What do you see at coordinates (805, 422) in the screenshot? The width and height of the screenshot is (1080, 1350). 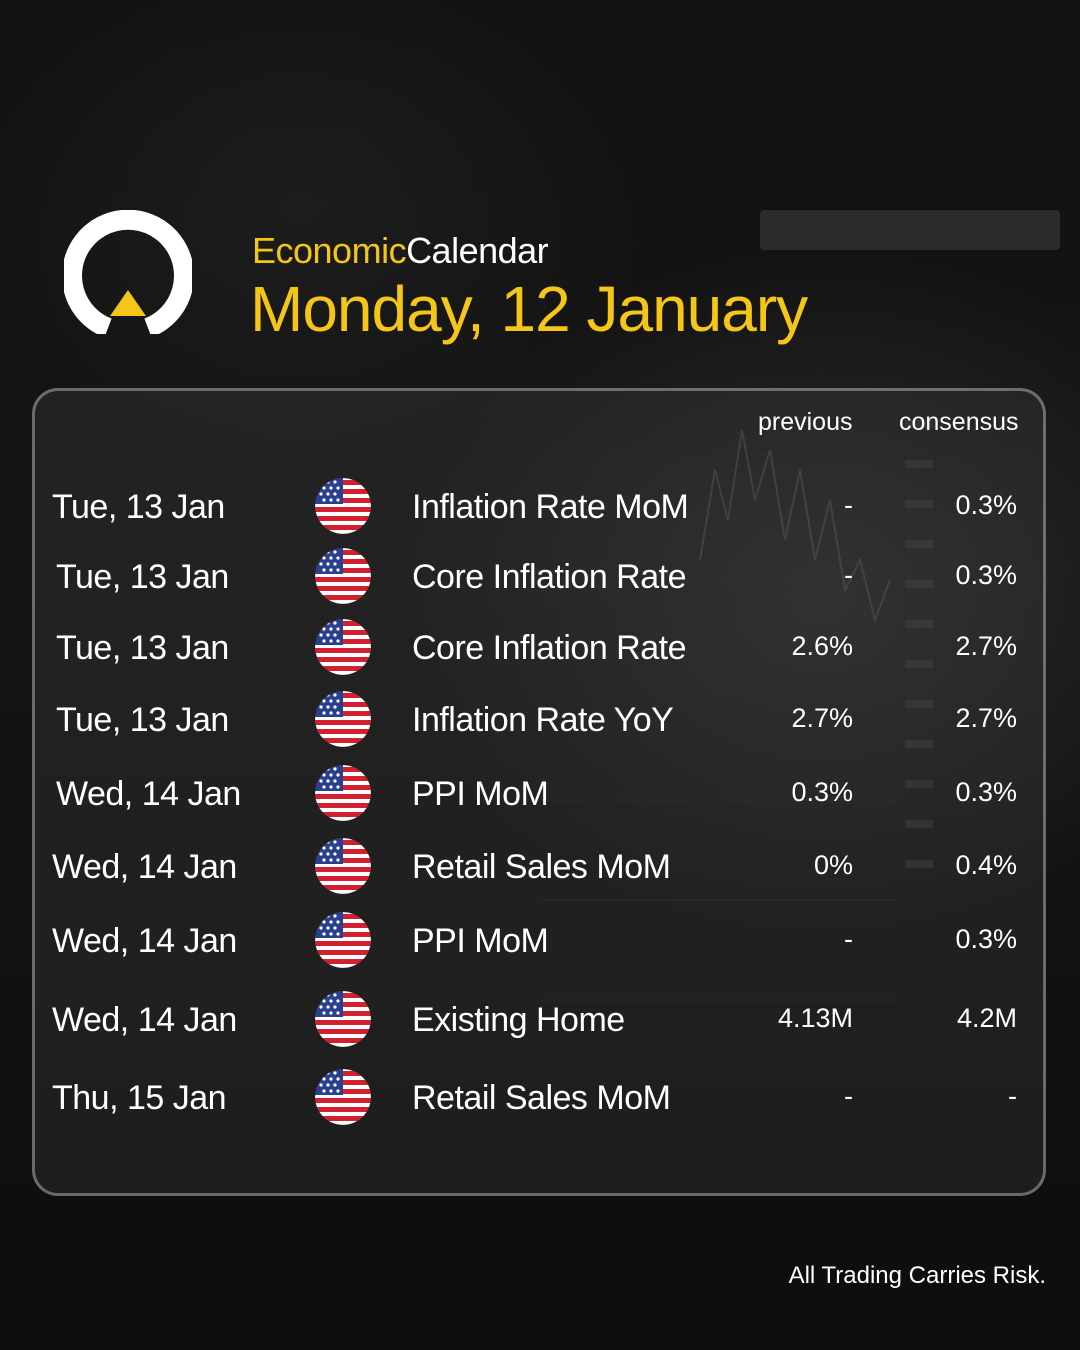 I see `column-header-previous: previous` at bounding box center [805, 422].